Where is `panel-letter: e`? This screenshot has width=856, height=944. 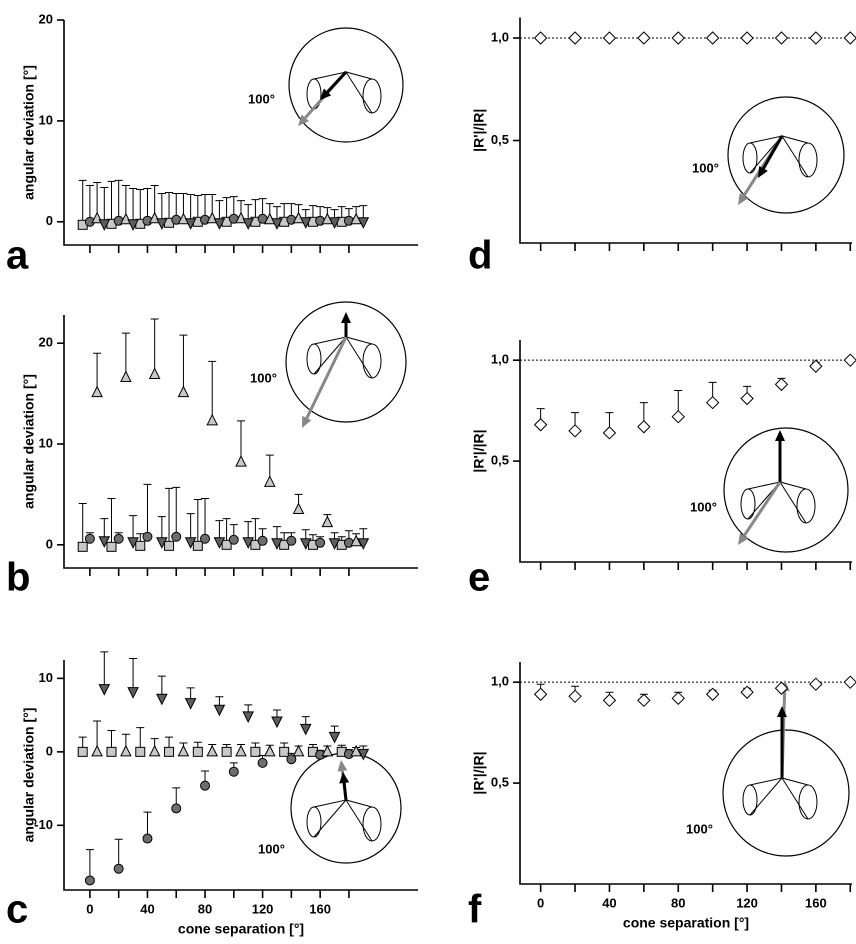 panel-letter: e is located at coordinates (479, 578).